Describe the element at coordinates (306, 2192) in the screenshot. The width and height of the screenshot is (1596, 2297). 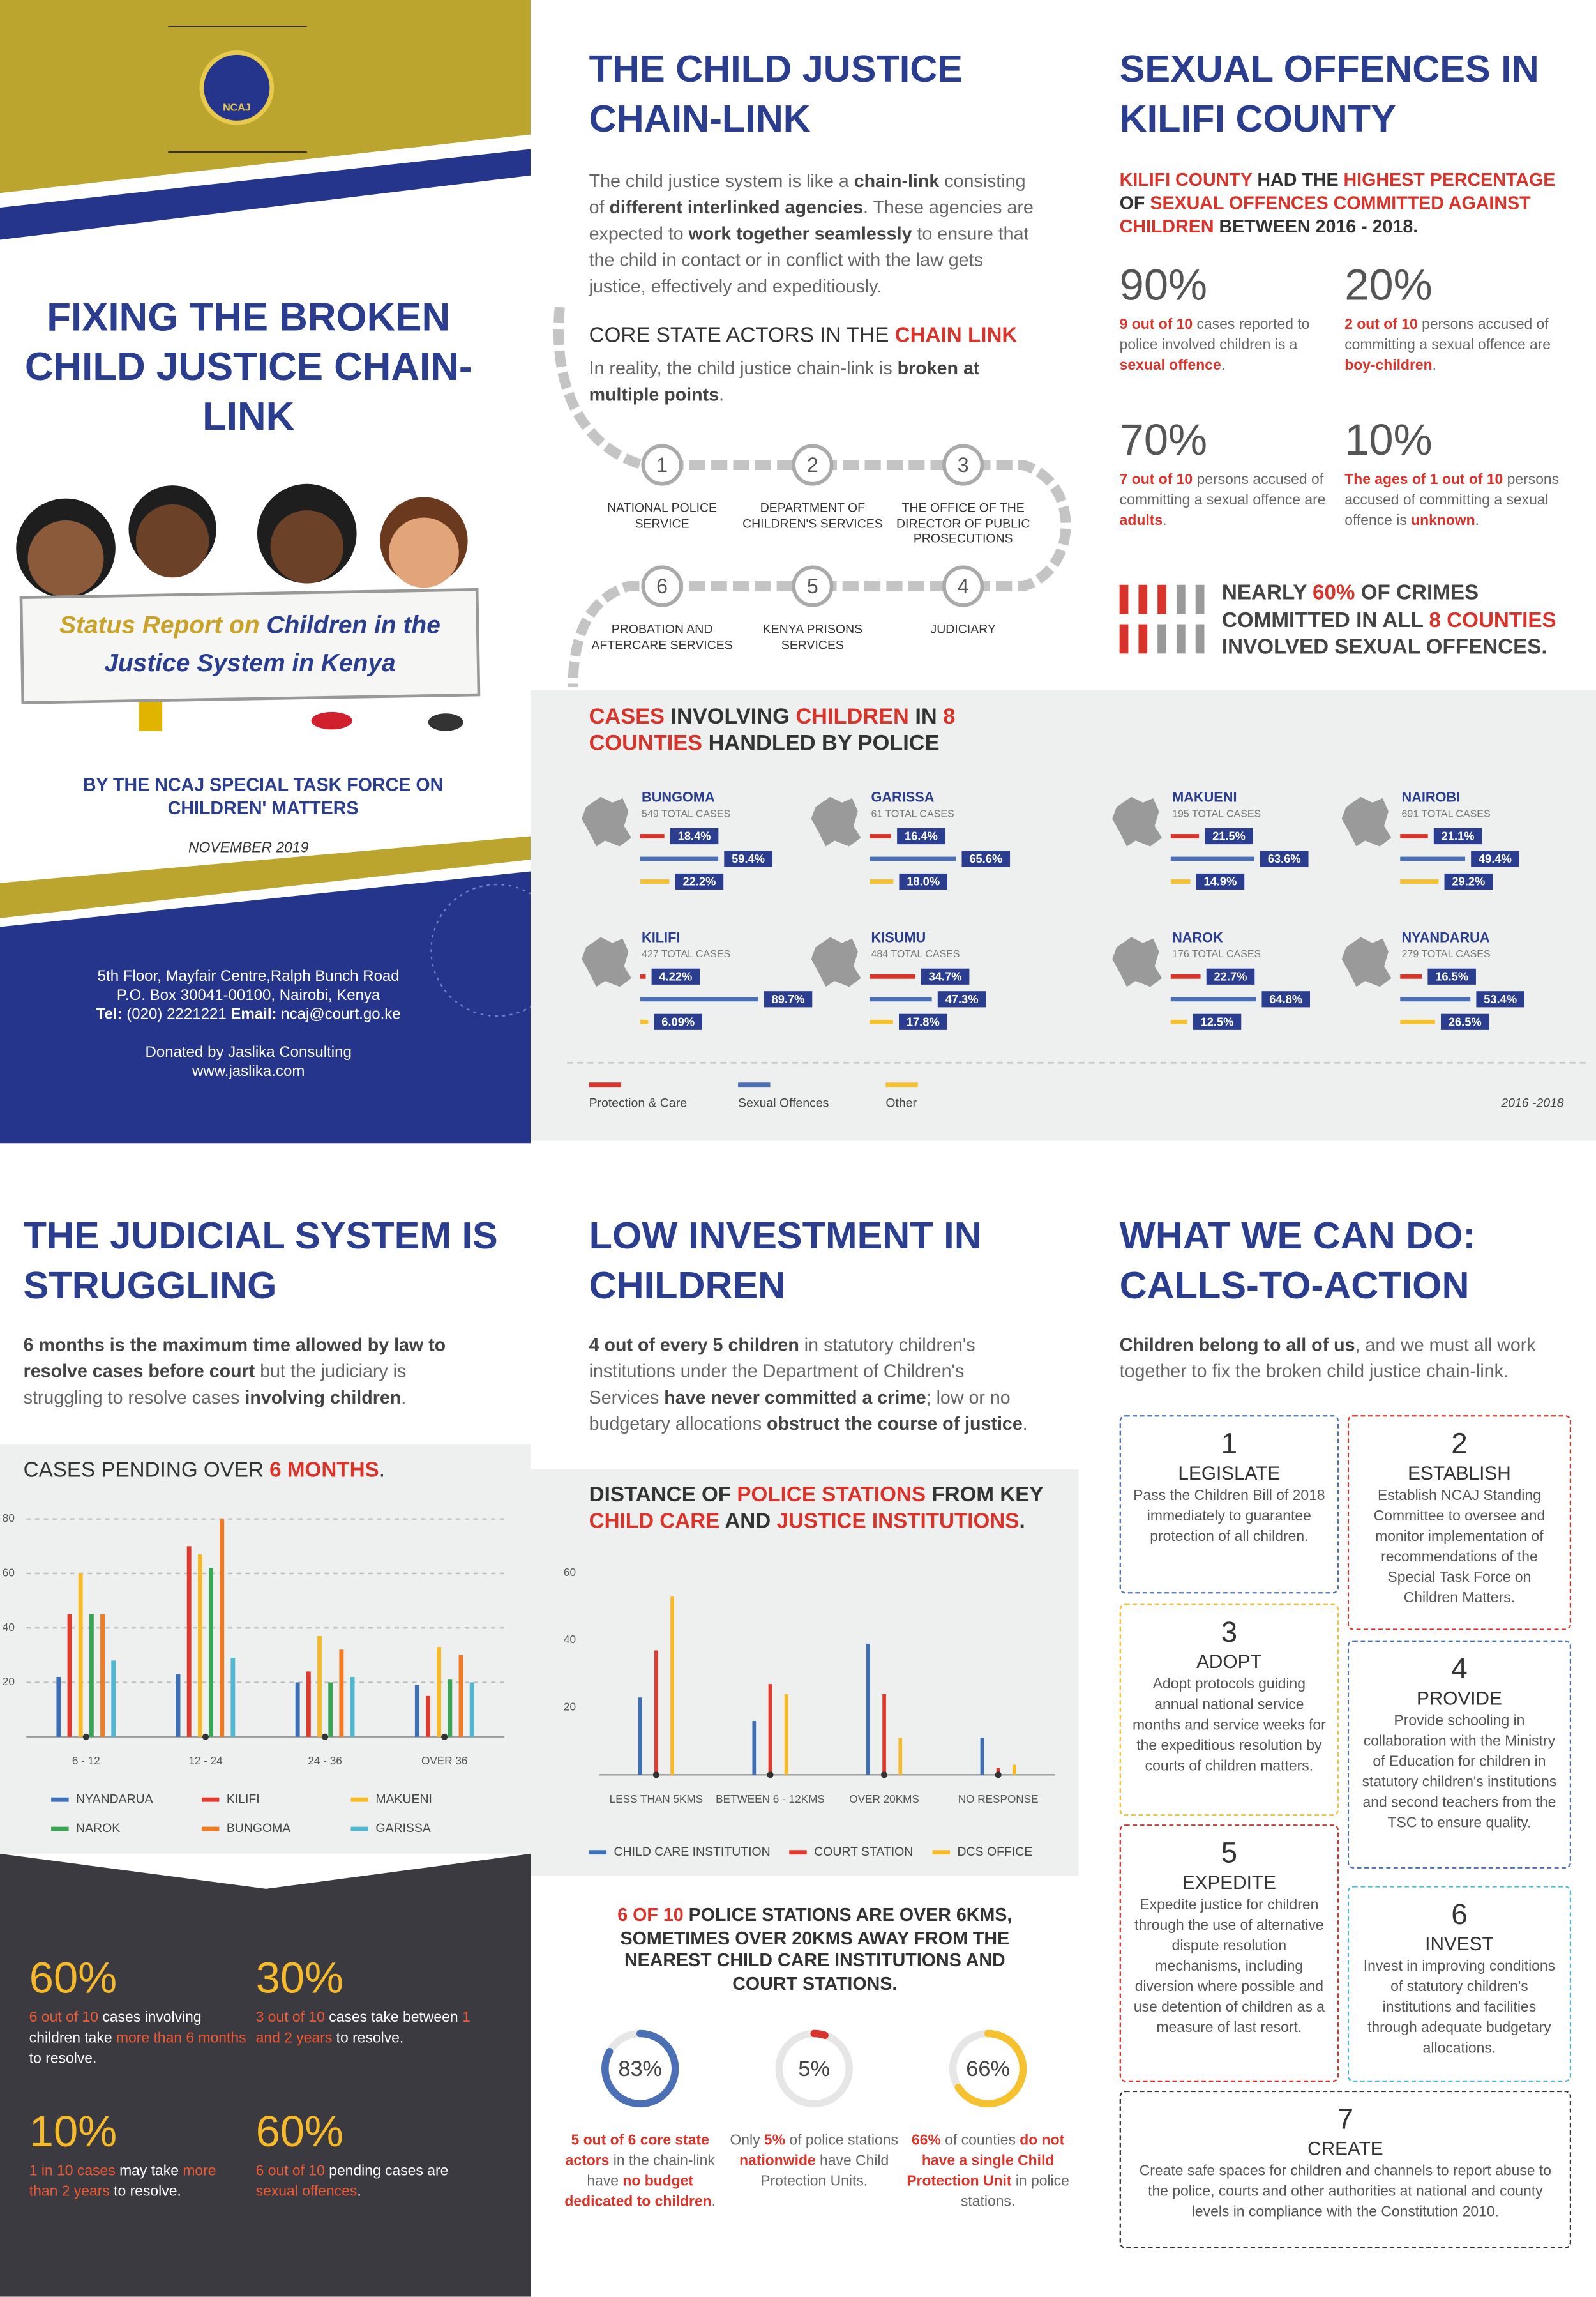
I see `text-run: sexual offences` at that location.